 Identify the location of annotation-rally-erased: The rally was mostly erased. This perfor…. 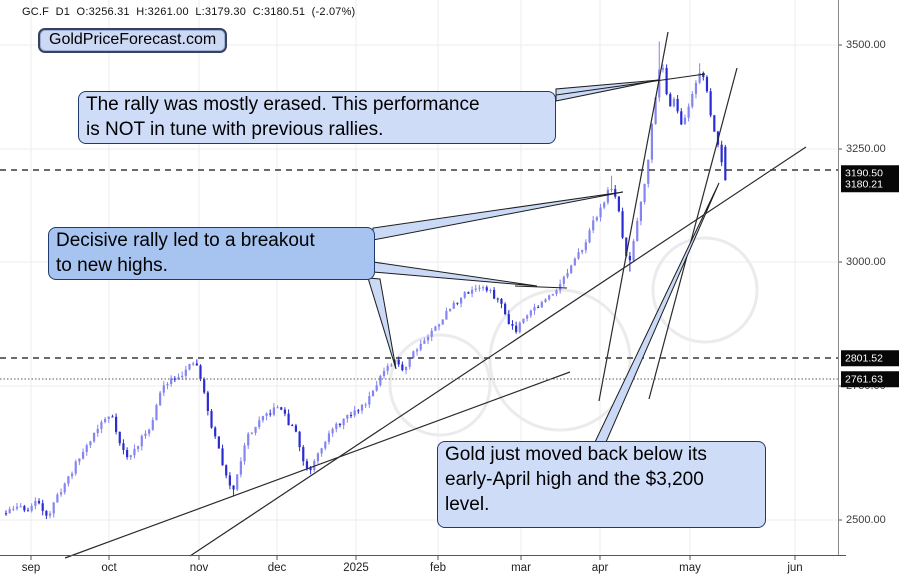
(317, 117).